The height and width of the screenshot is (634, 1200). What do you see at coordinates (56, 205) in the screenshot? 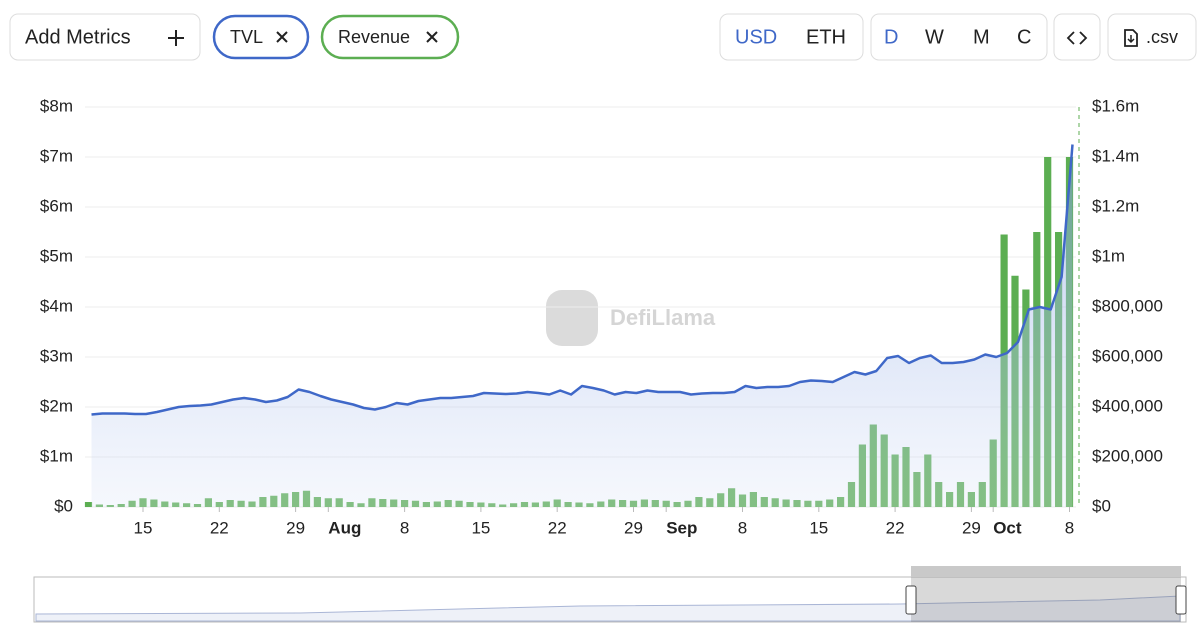
I see `y-tick-label: $6m` at bounding box center [56, 205].